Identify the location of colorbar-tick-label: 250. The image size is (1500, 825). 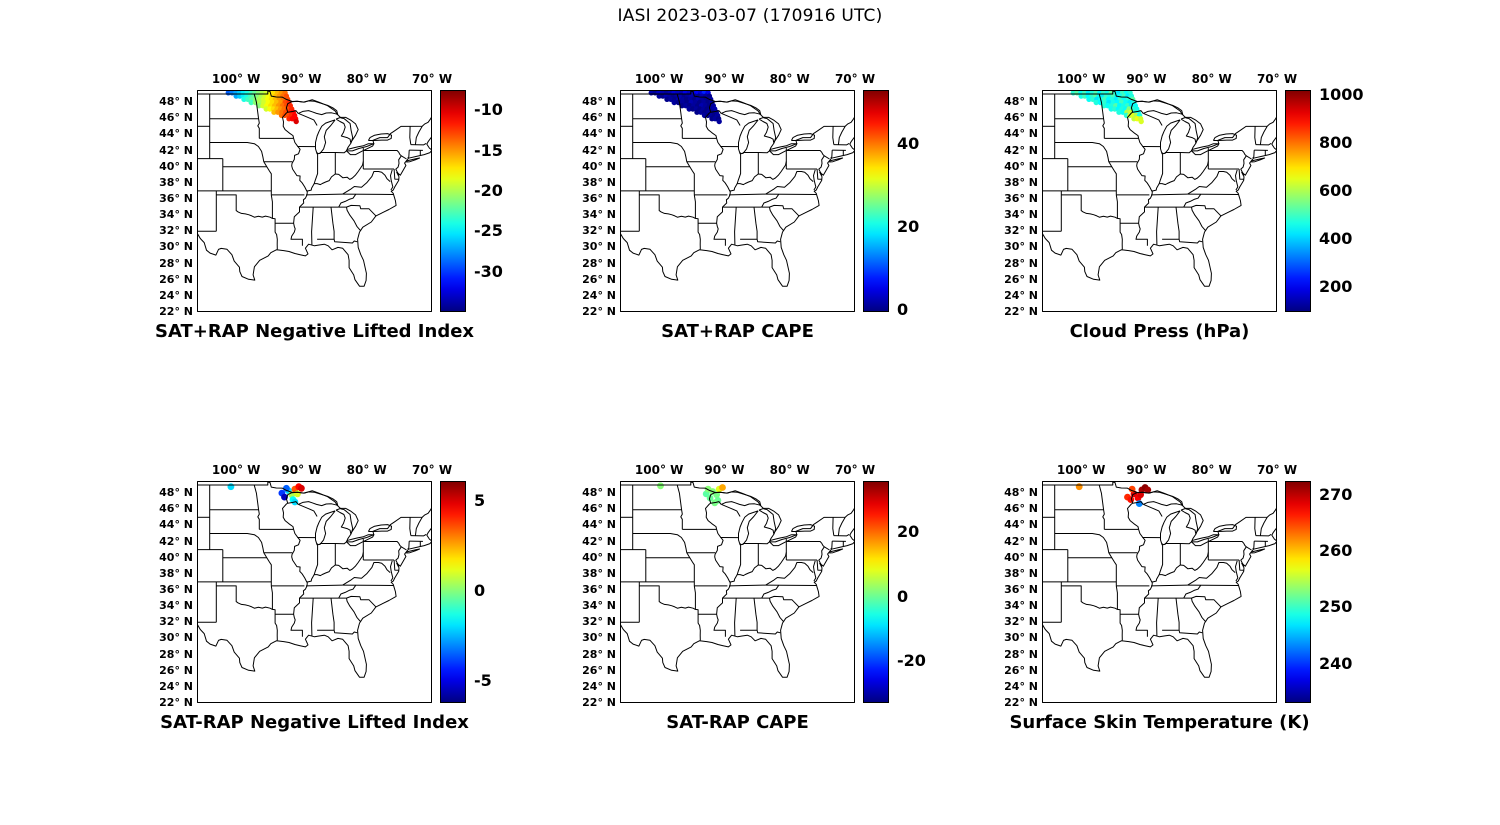
(1336, 607).